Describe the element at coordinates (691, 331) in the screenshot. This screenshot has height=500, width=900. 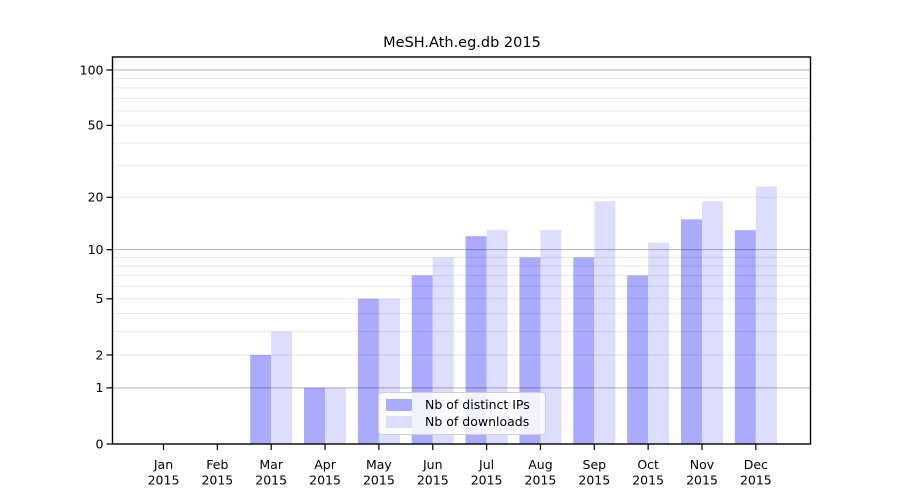
I see `bar-nb-of-distinct-ips-nov` at that location.